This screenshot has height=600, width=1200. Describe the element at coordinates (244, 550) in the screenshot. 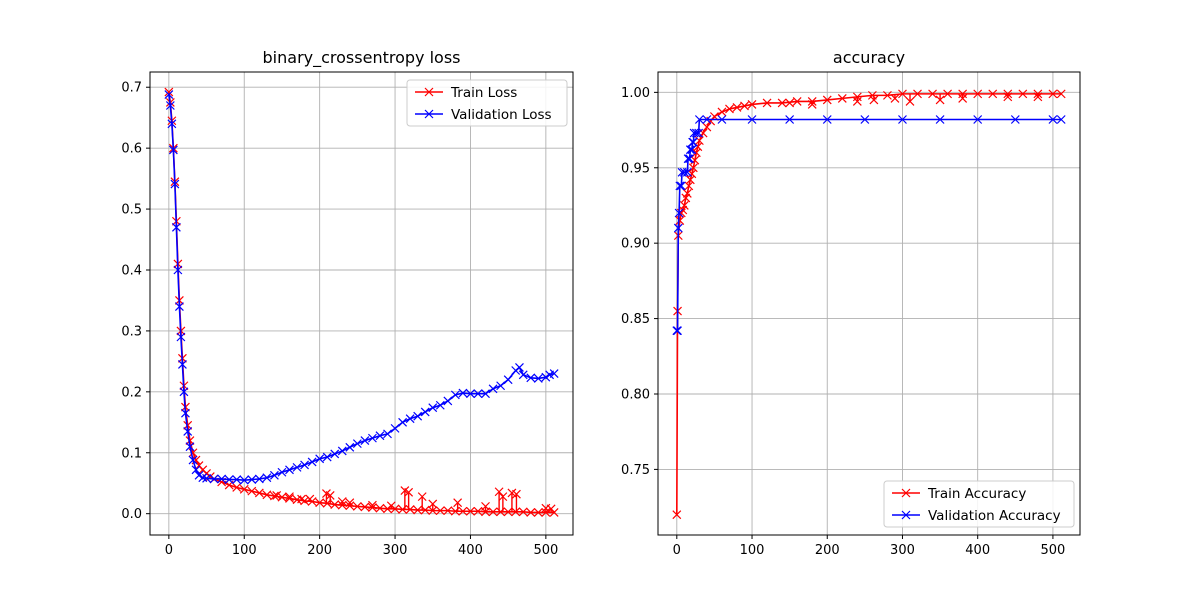

I see `loss-x-tick-label: 100` at that location.